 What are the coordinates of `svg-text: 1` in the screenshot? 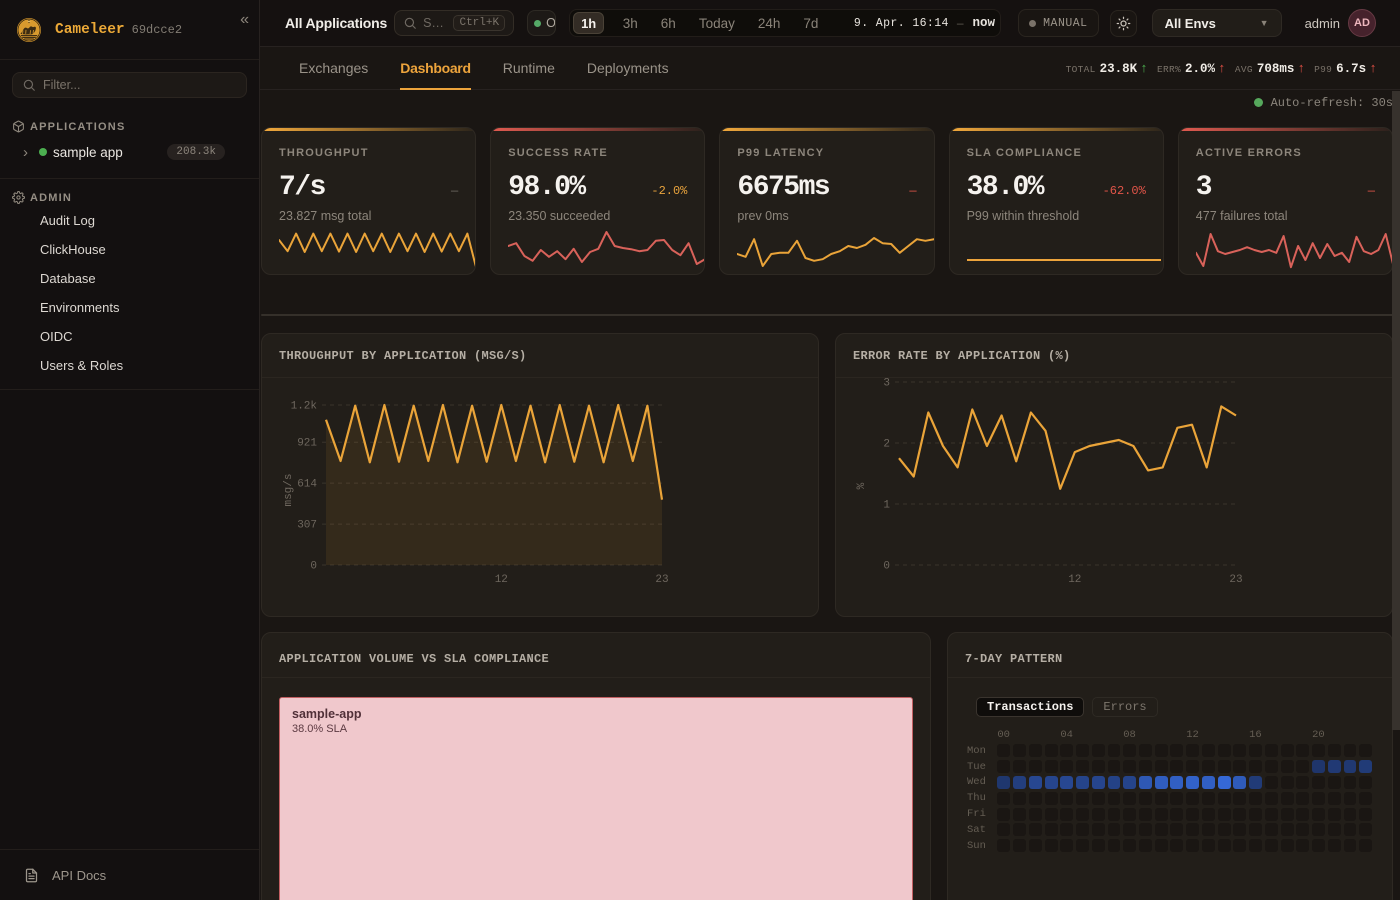 It's located at (886, 506).